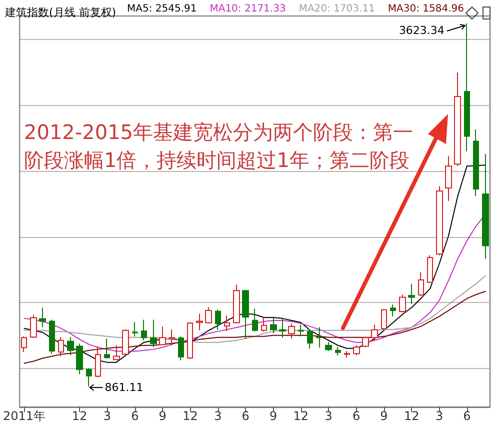 Image resolution: width=491 pixels, height=423 pixels. I want to click on text: MA30: 1584.96, so click(426, 9).